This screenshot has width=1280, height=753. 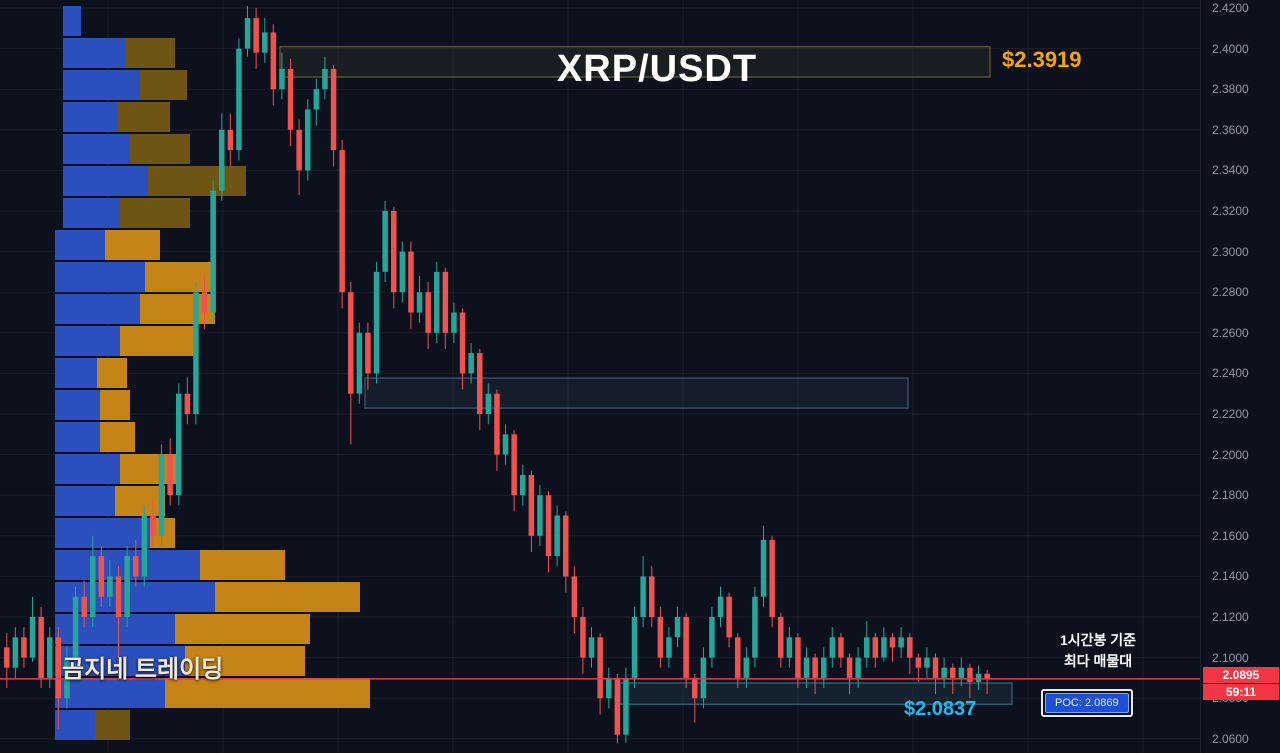 I want to click on price-axis-label: 2.3600, so click(x=1230, y=129).